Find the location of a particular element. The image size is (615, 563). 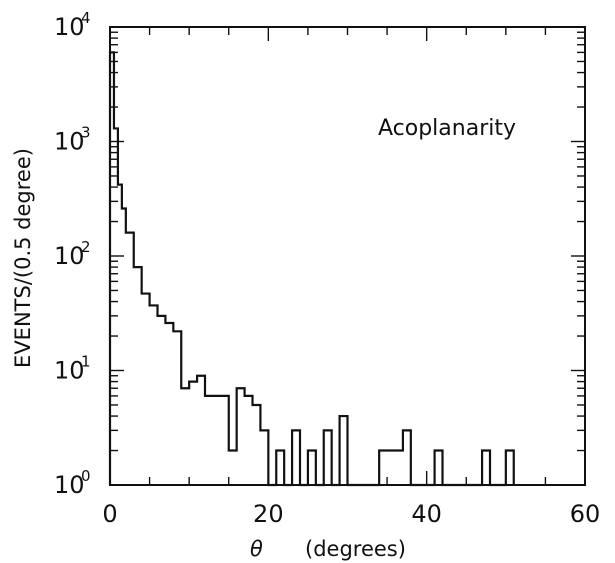

chart-annotation: Acoplanarity is located at coordinates (447, 128).